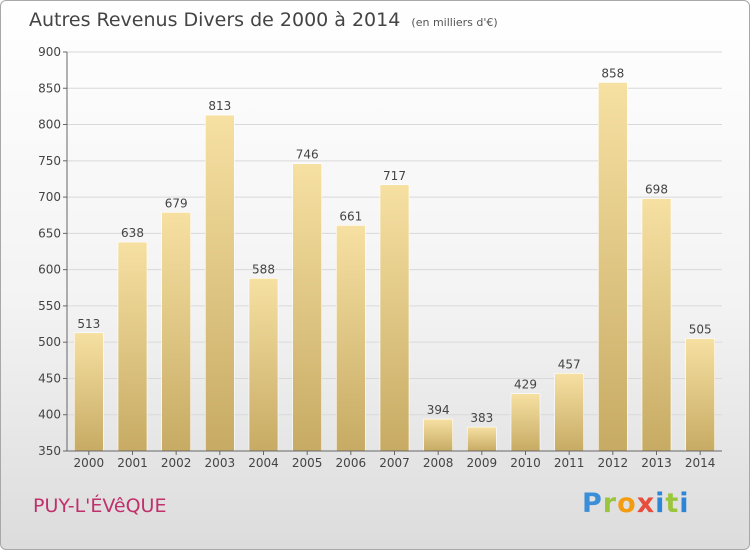 This screenshot has width=750, height=550. What do you see at coordinates (49, 451) in the screenshot?
I see `y-tick-label: 350` at bounding box center [49, 451].